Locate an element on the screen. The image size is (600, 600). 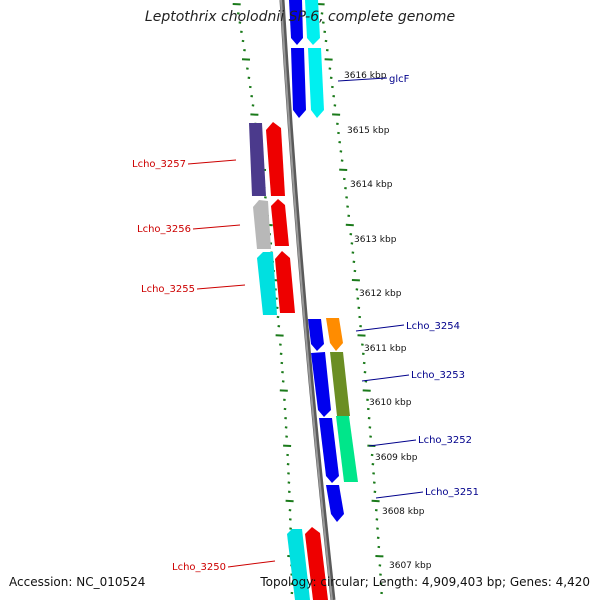
ruler-label: 3614 kbp is located at coordinates (371, 185).